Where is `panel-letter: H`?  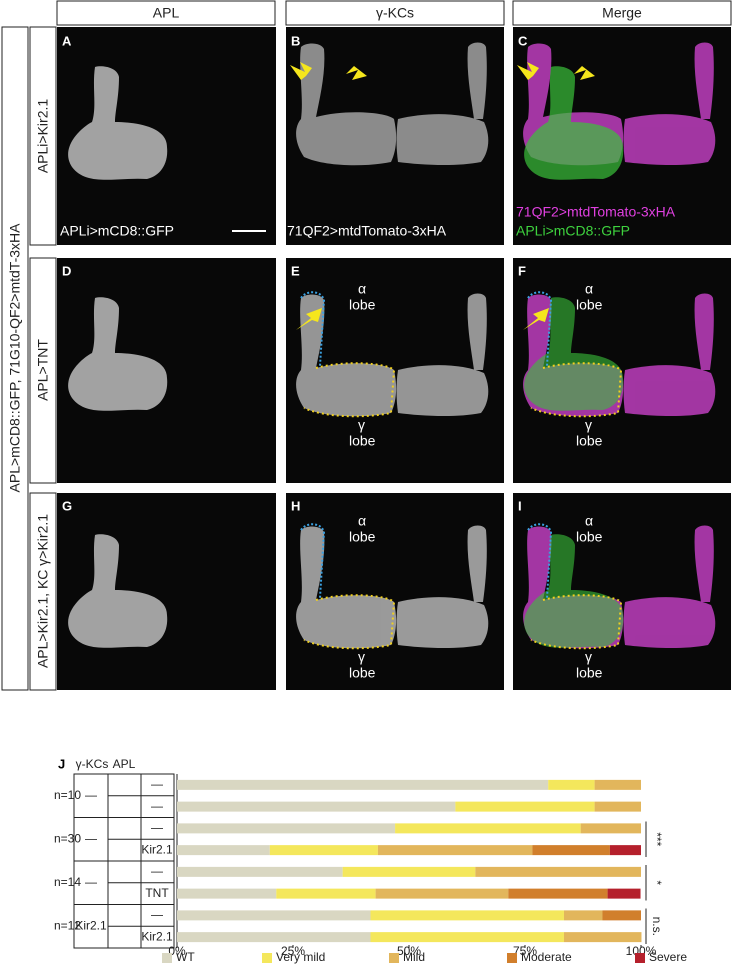 panel-letter: H is located at coordinates (295, 505).